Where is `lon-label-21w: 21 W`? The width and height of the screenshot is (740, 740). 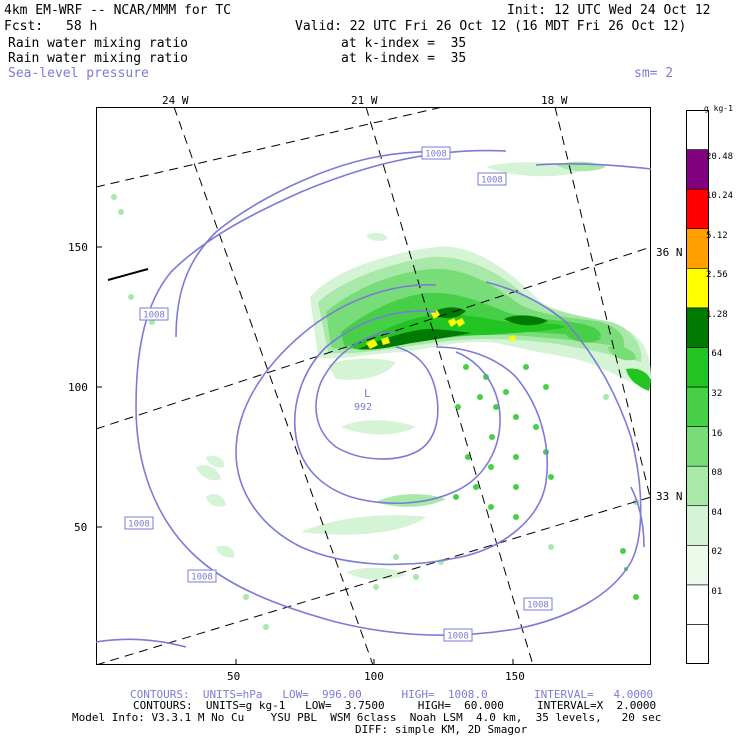 lon-label-21w: 21 W is located at coordinates (364, 100).